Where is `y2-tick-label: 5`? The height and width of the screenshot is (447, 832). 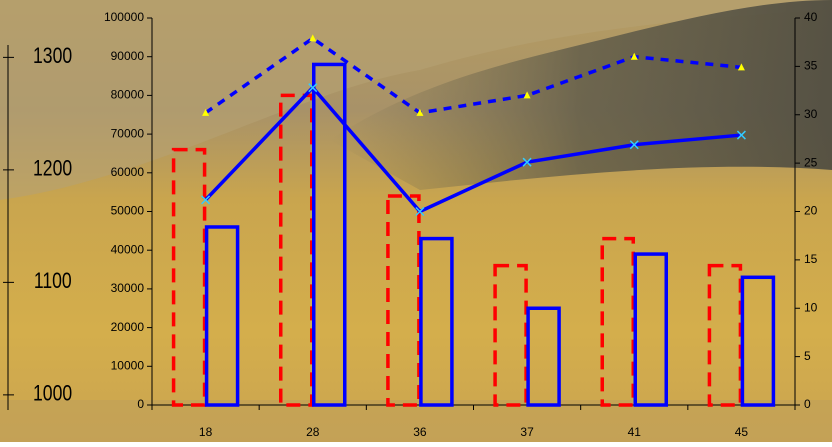 y2-tick-label: 5 is located at coordinates (807, 356).